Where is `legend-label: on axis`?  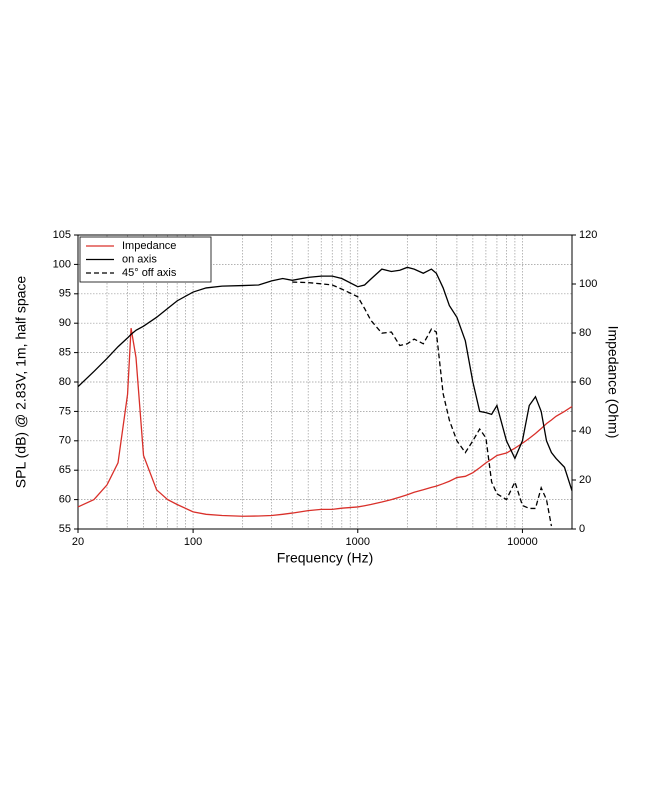 legend-label: on axis is located at coordinates (139, 259).